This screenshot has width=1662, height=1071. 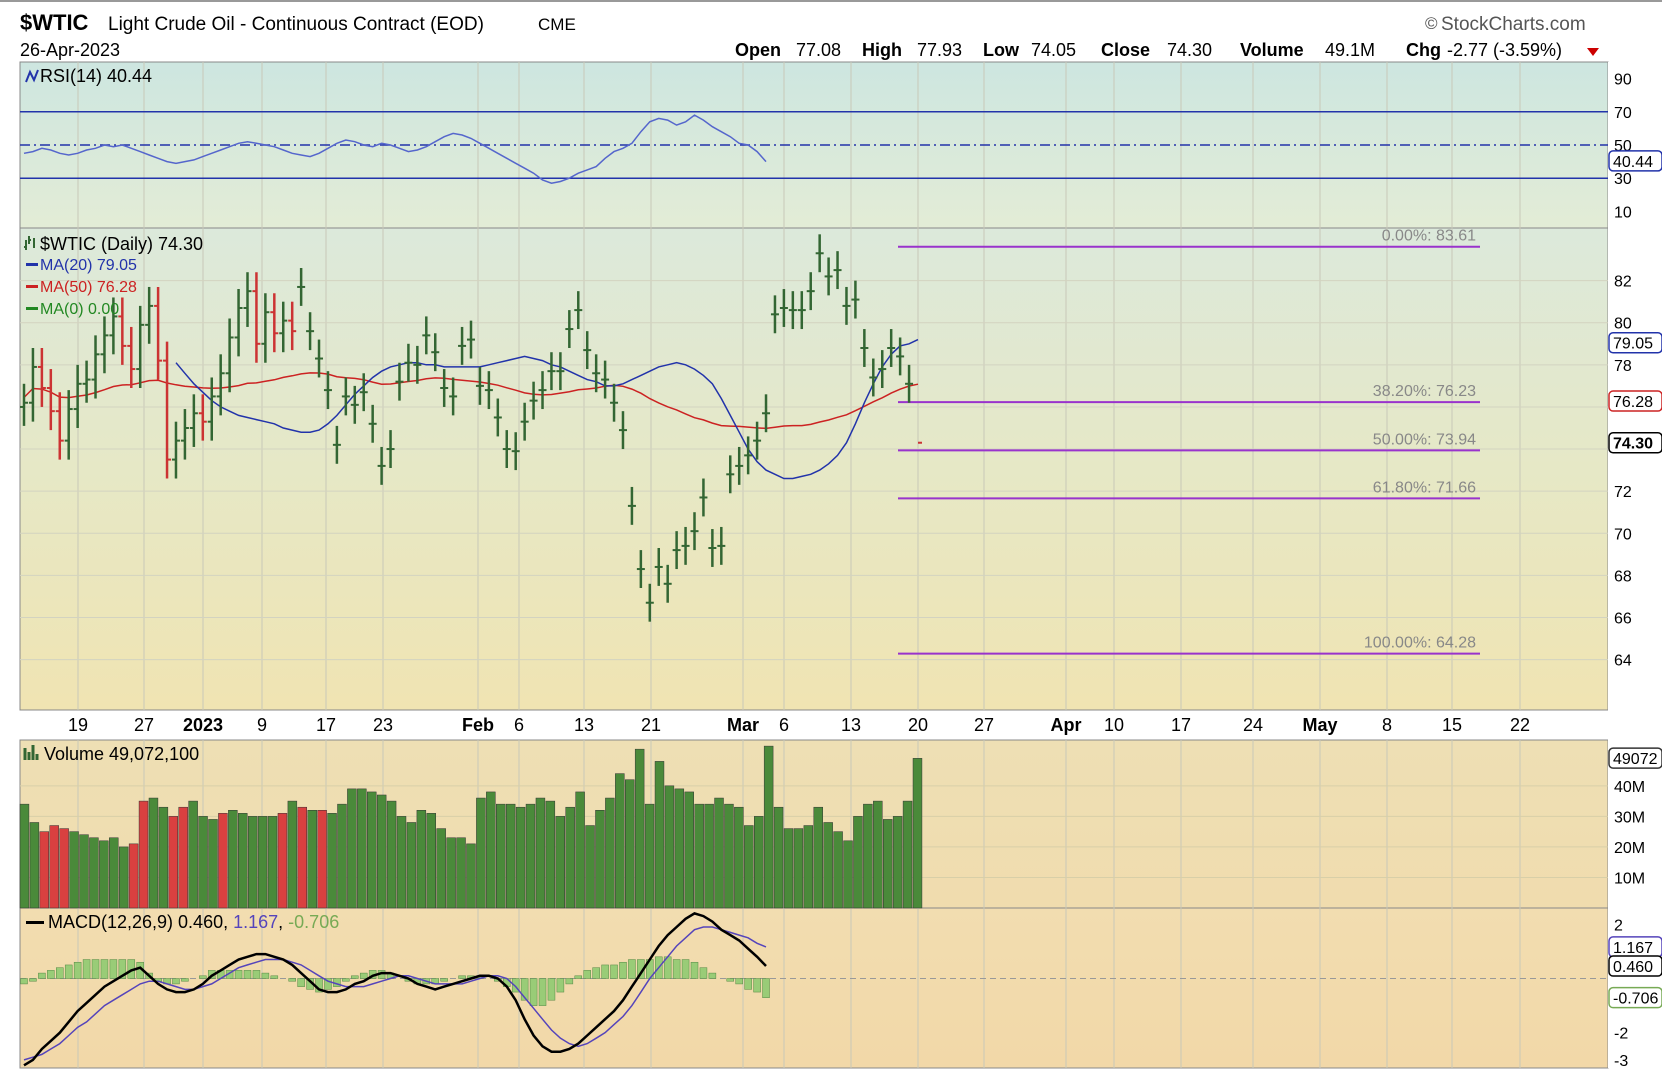 What do you see at coordinates (1423, 50) in the screenshot?
I see `chg-label: Chg` at bounding box center [1423, 50].